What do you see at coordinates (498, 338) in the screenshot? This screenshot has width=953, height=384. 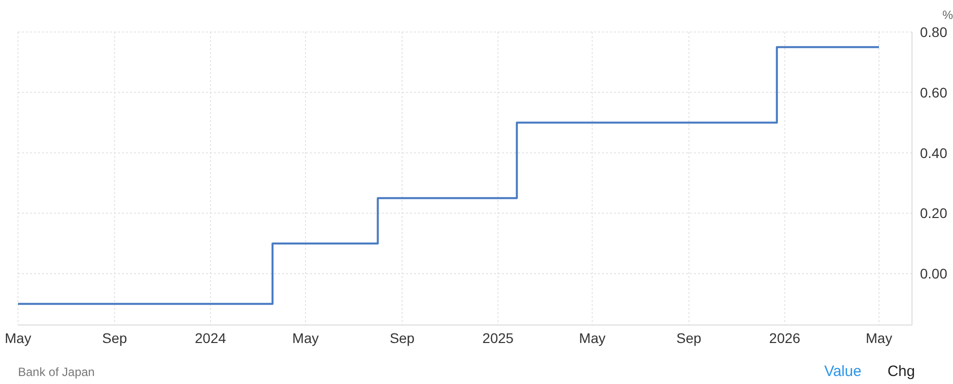 I see `x-tick-label: 2025` at bounding box center [498, 338].